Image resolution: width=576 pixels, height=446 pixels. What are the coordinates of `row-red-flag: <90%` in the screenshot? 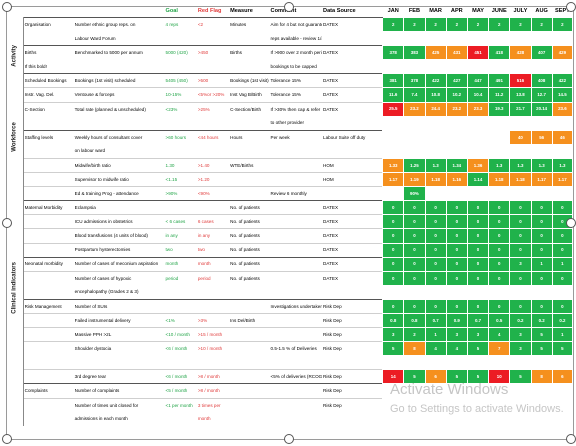 It's located at (213, 193).